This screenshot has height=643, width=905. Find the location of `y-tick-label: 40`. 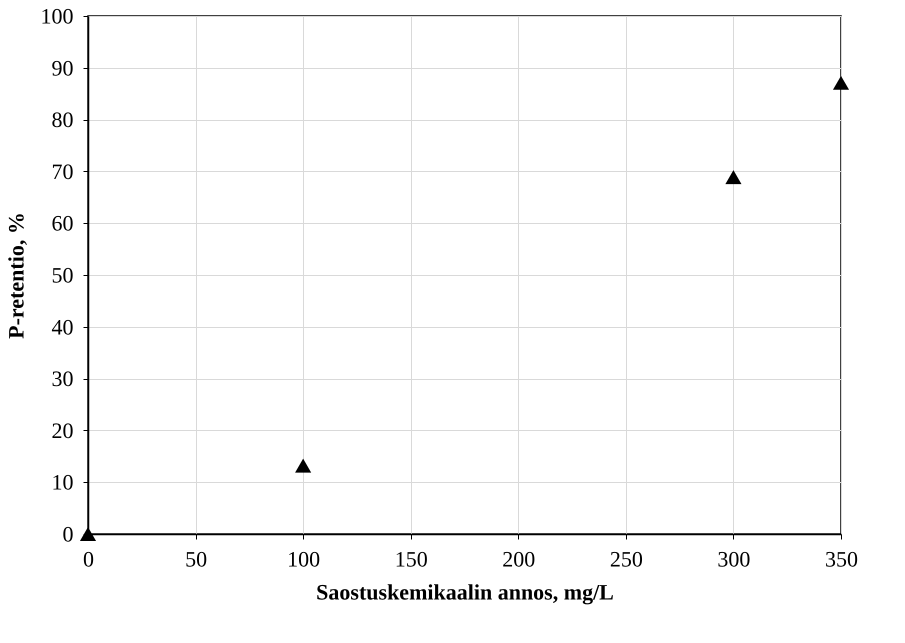

y-tick-label: 40 is located at coordinates (63, 327).